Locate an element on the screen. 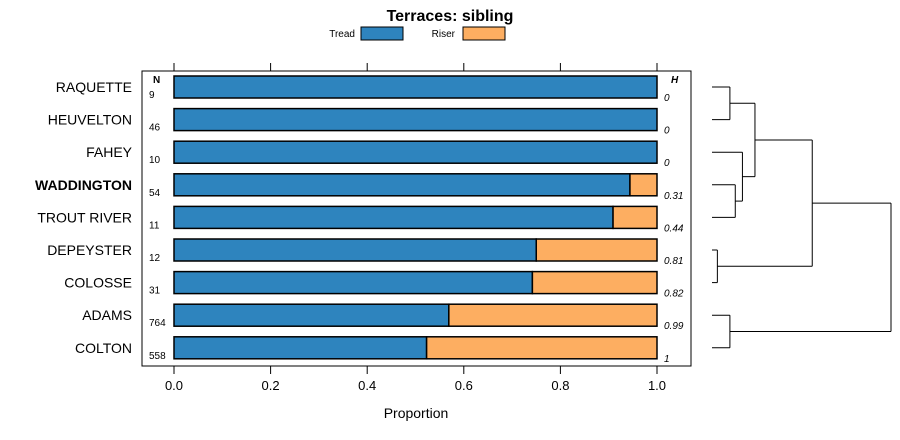 This screenshot has height=440, width=900. n-column-header: N is located at coordinates (156, 80).